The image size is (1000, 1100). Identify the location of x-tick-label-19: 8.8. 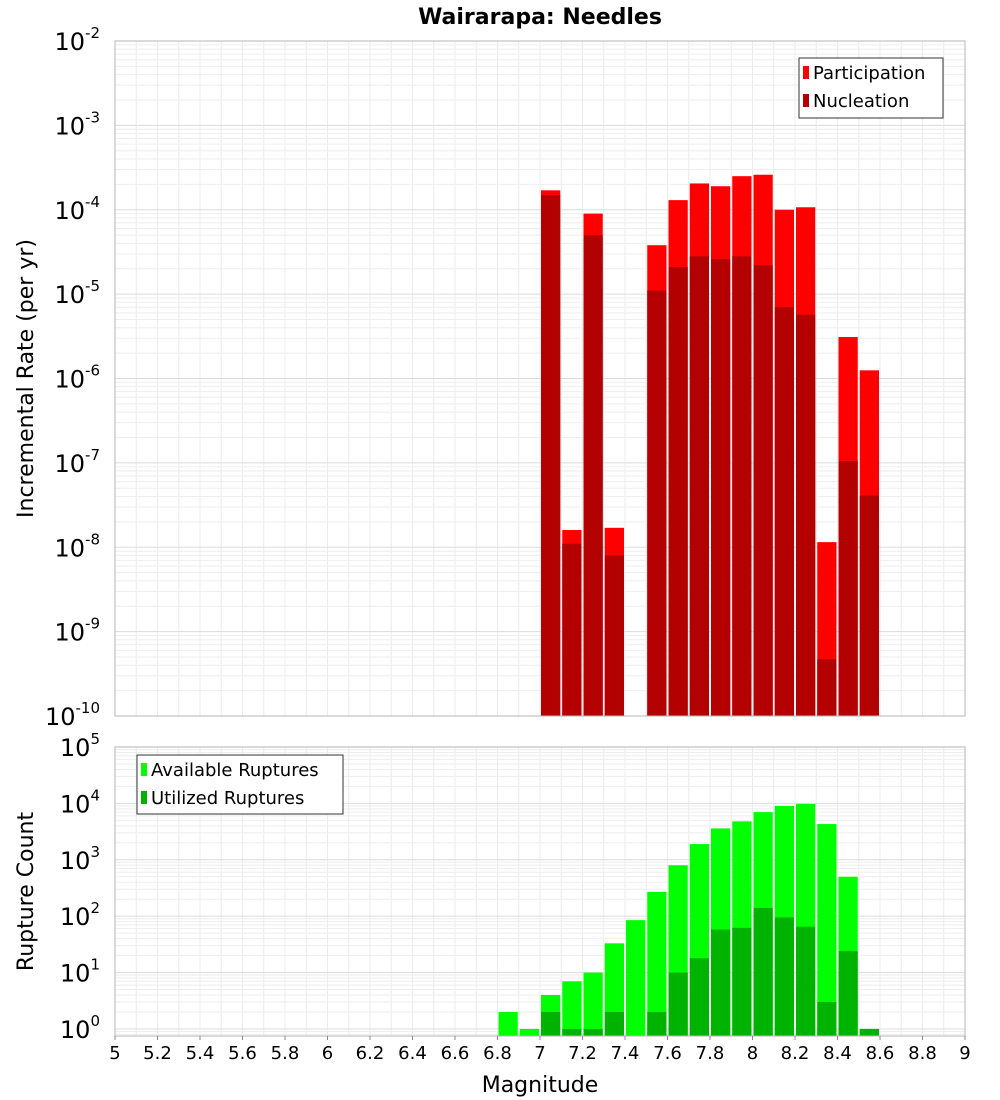
(922, 1053).